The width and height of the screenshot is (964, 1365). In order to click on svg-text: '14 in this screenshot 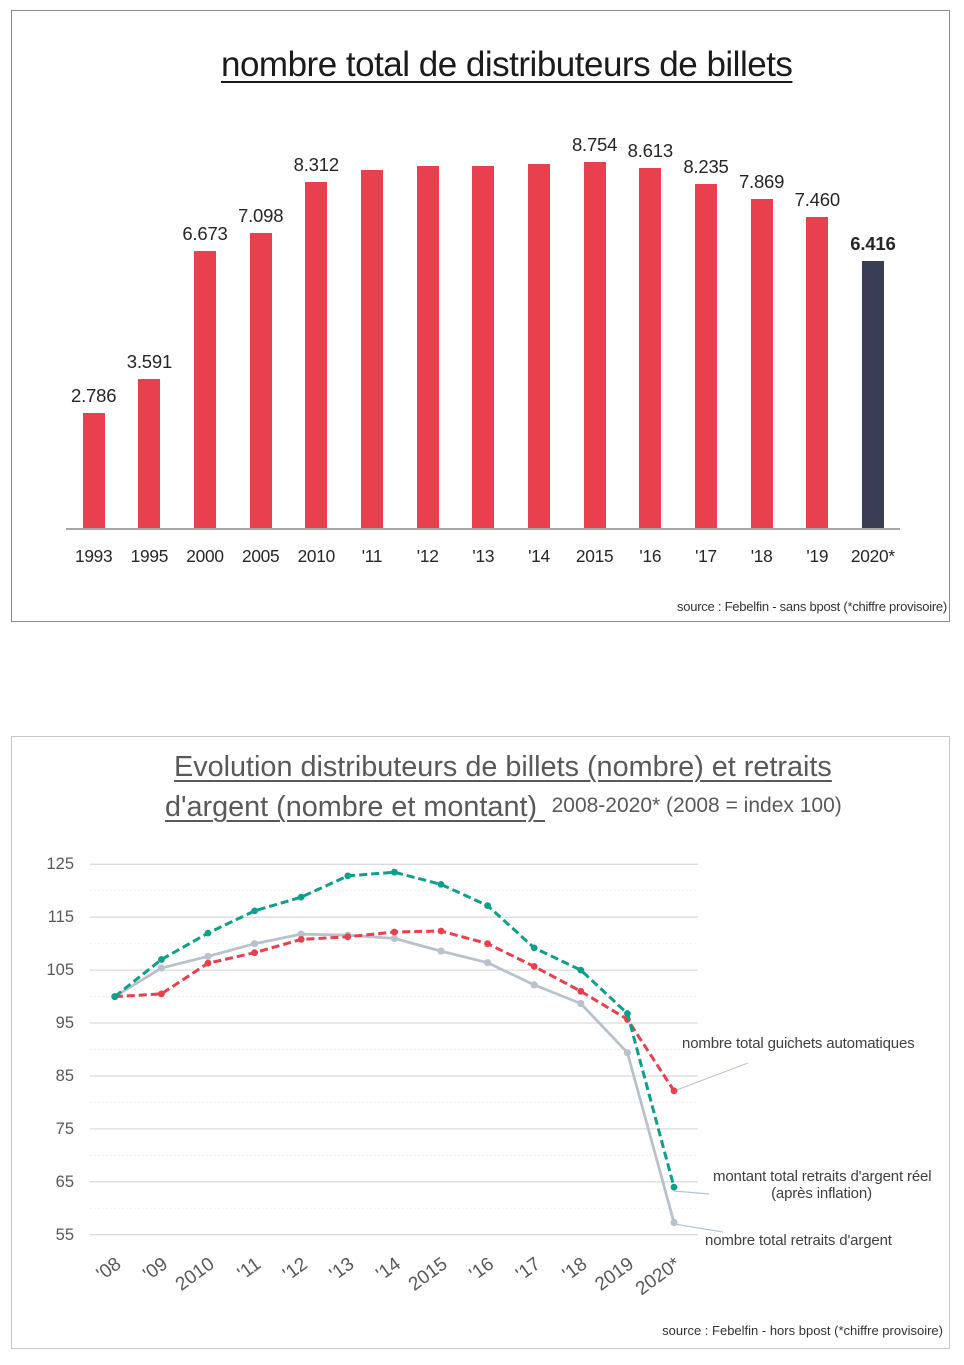, I will do `click(388, 1269)`.